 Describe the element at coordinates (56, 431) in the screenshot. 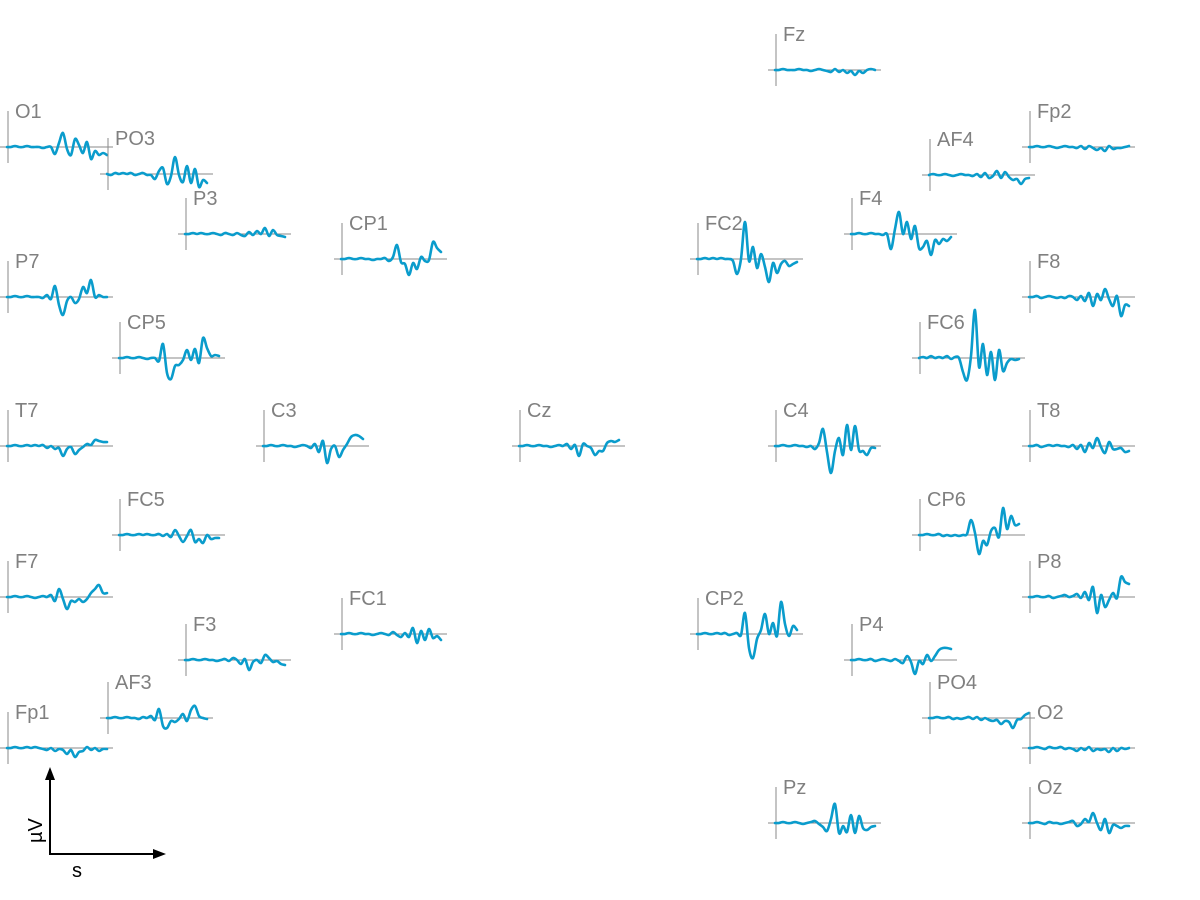

I see `channel-t7: T7` at that location.